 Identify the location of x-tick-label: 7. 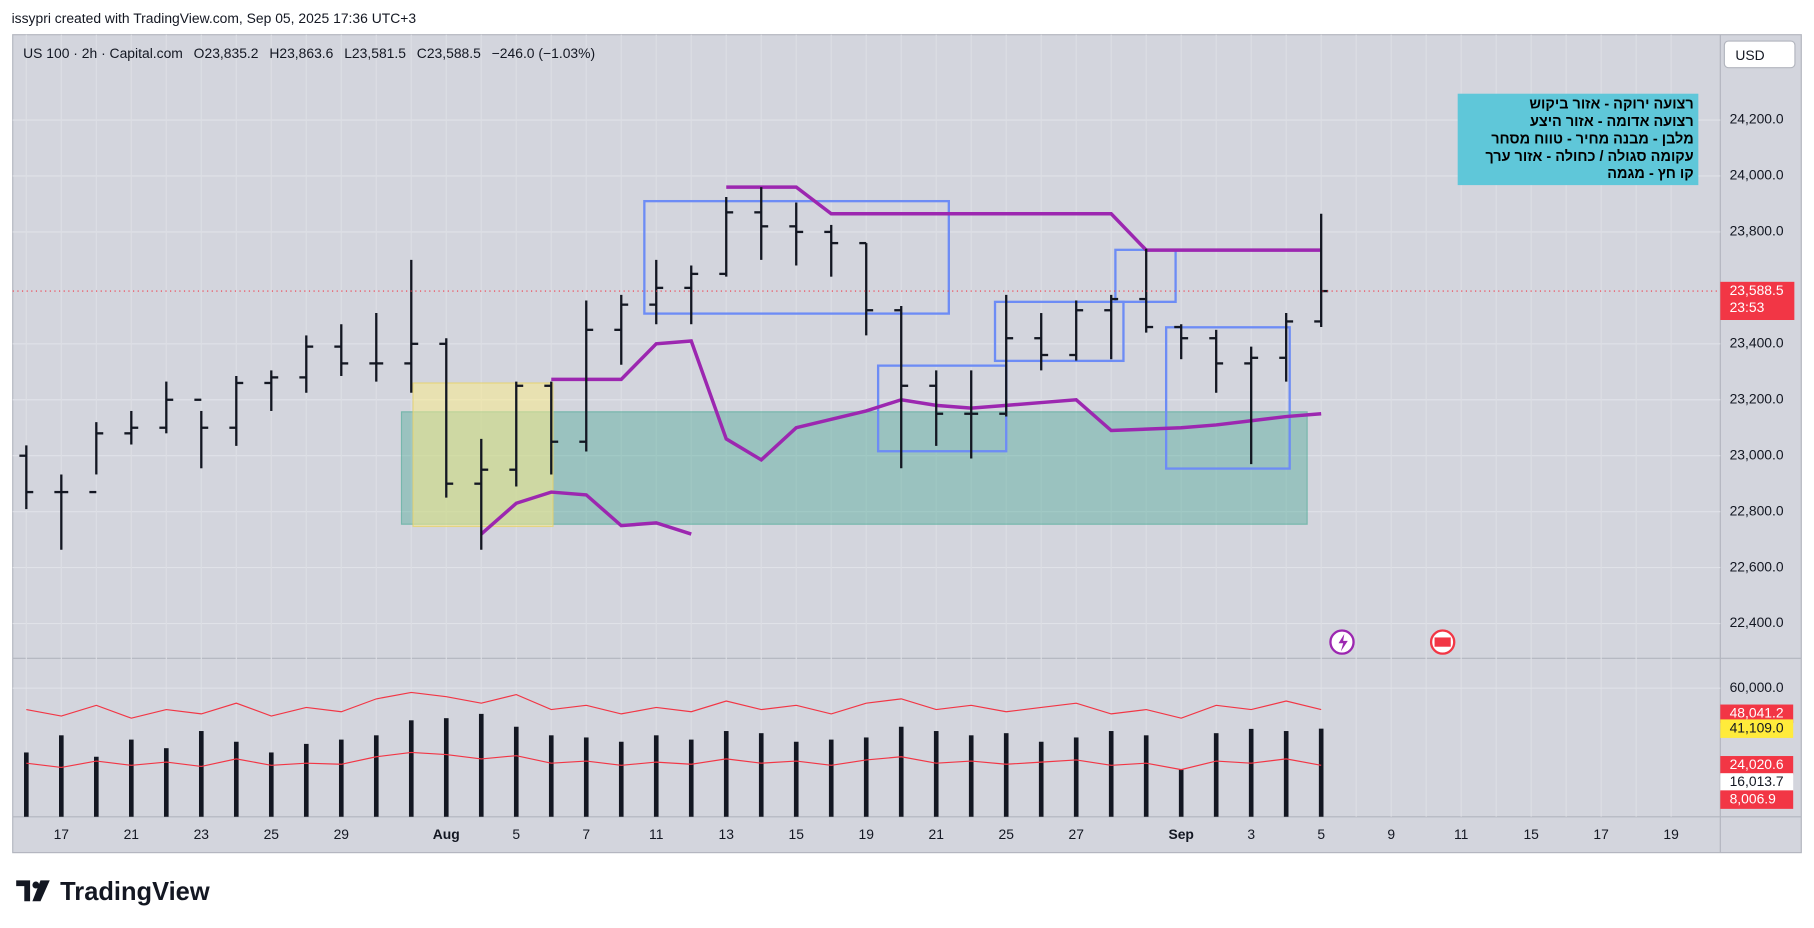
(586, 834).